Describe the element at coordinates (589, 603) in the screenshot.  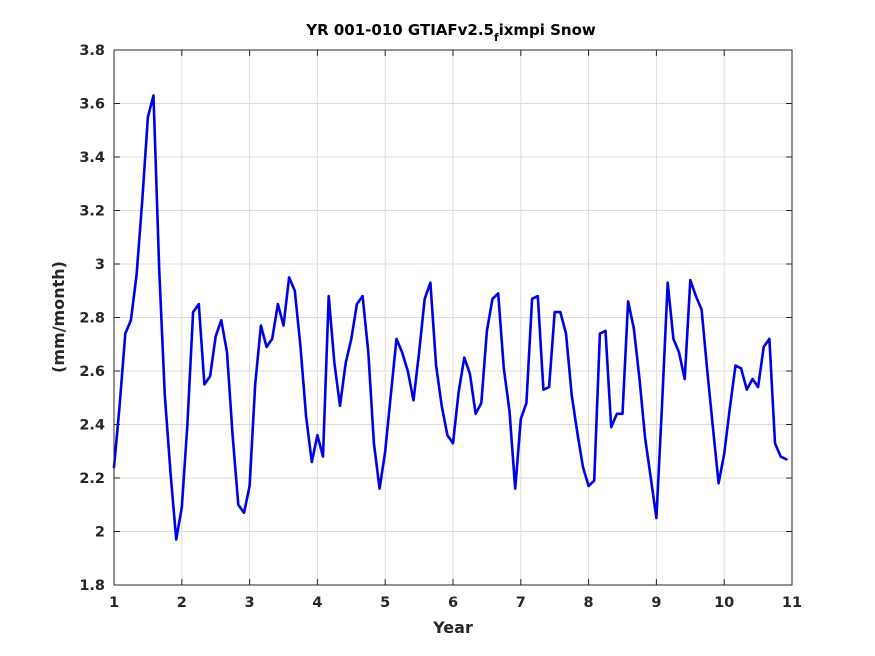
I see `x-tick-label: 8` at that location.